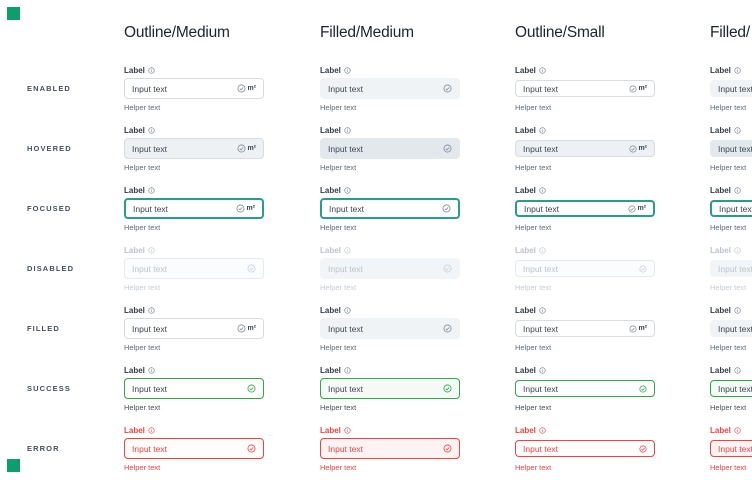 This screenshot has height=480, width=752. What do you see at coordinates (13, 465) in the screenshot?
I see `canvas-marker-bottom` at bounding box center [13, 465].